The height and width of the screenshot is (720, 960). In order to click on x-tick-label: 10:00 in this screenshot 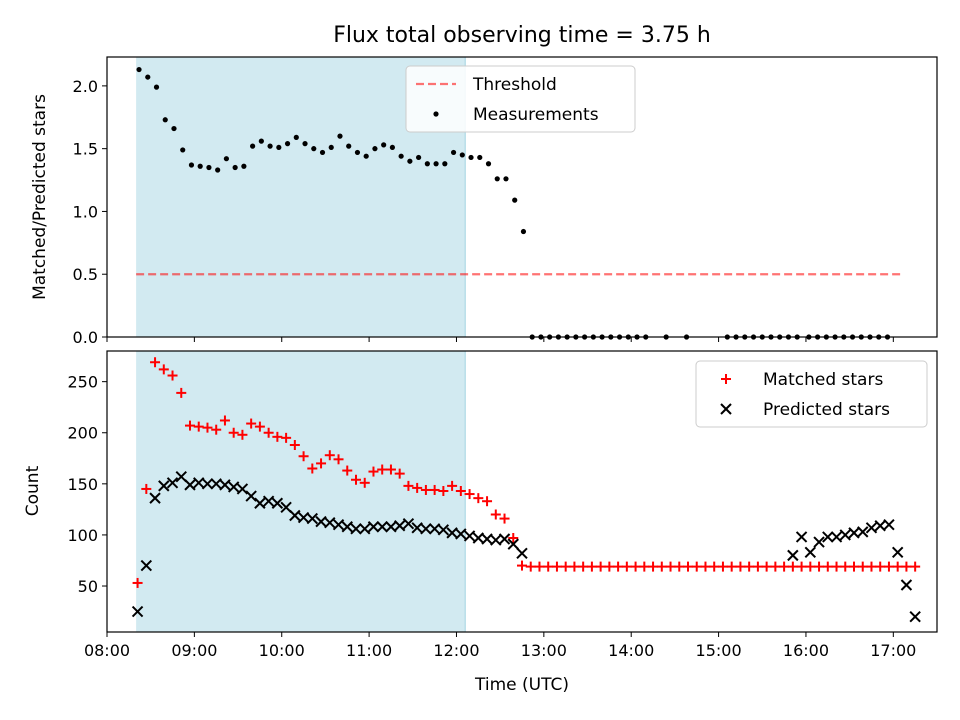, I will do `click(282, 650)`.